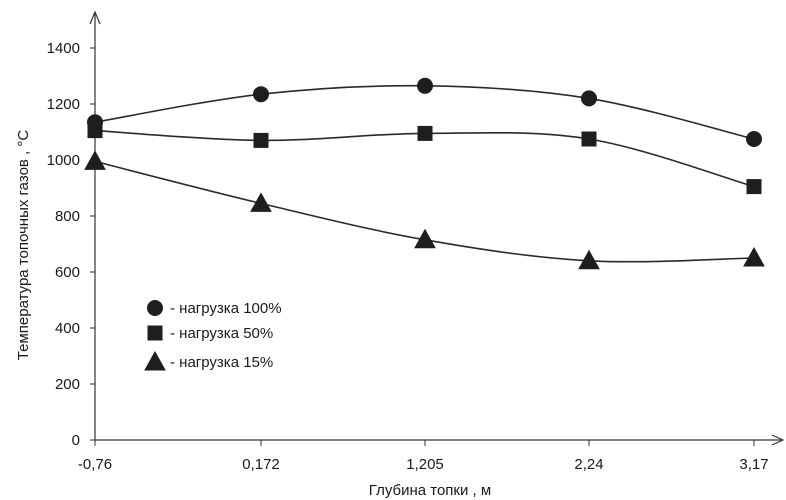 This screenshot has height=500, width=786. I want to click on legend-label: - нагрузка 100%, so click(226, 308).